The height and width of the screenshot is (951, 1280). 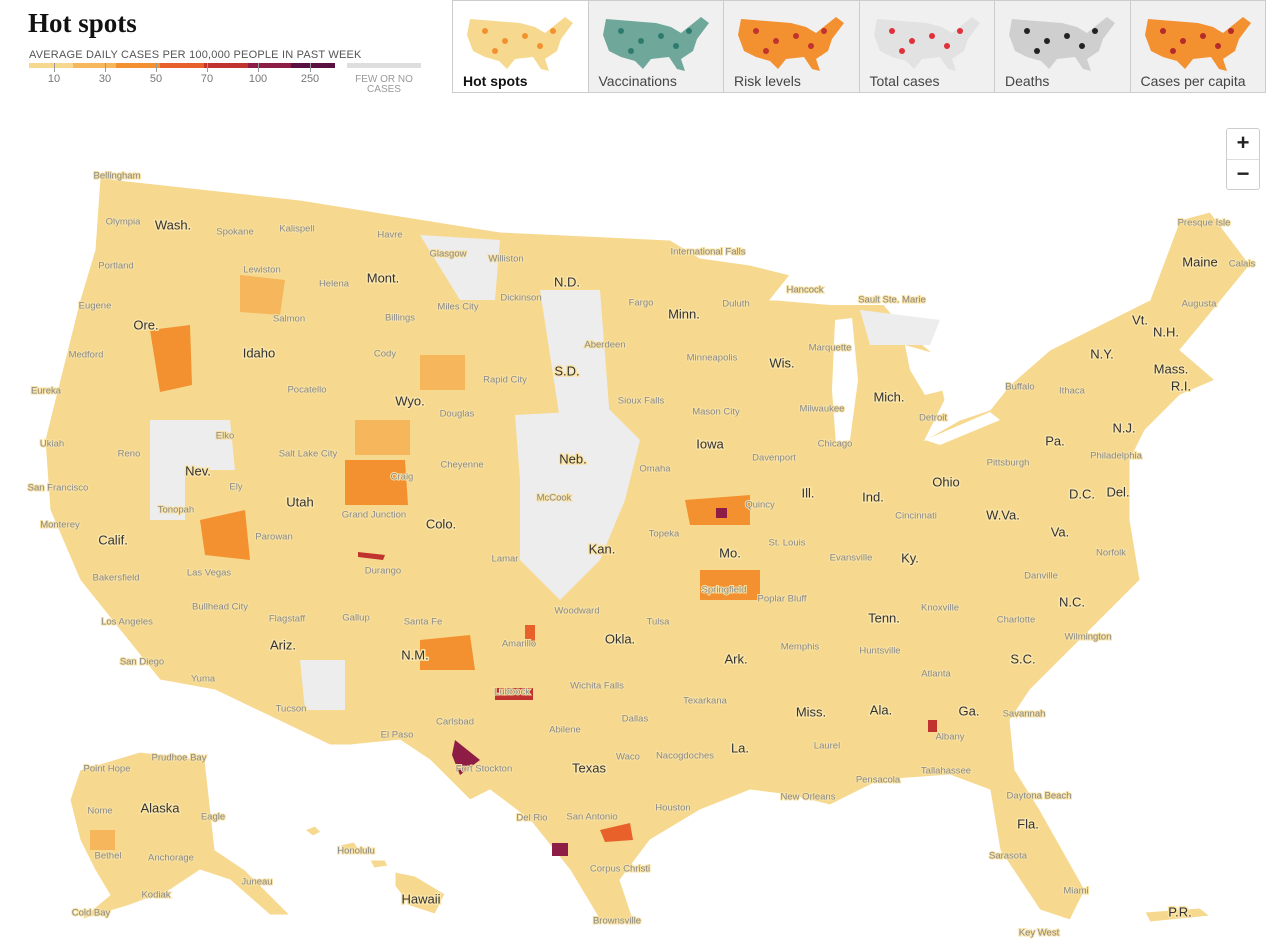 I want to click on tab: Deaths, so click(x=1062, y=46).